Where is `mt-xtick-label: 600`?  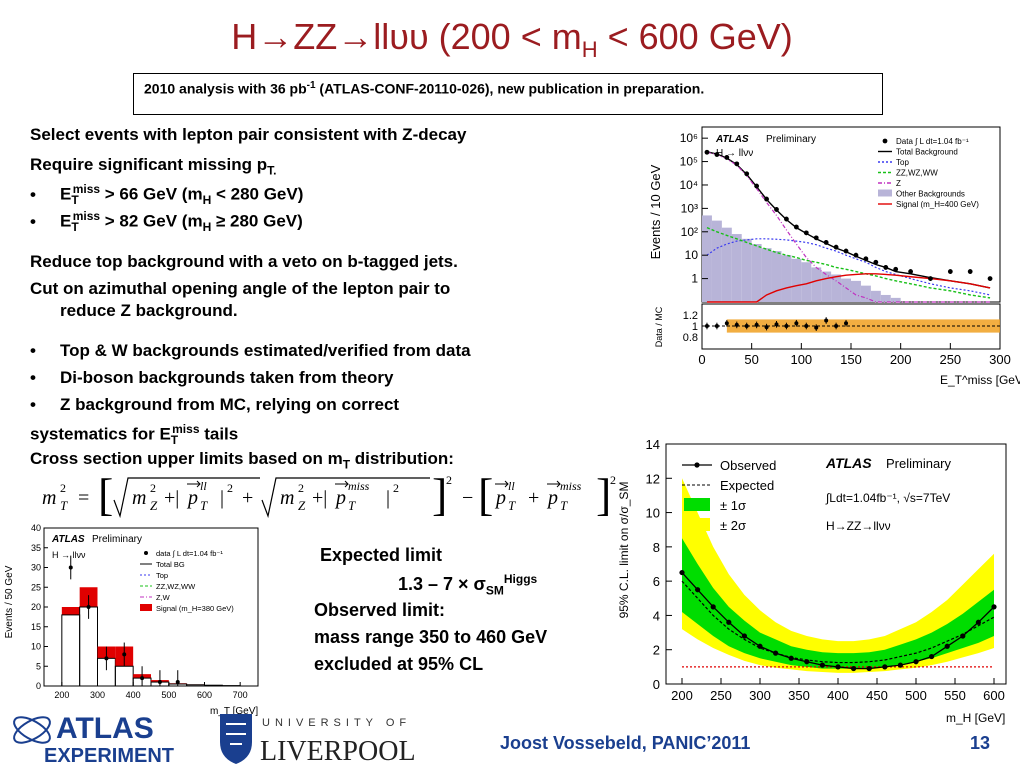
mt-xtick-label: 600 is located at coordinates (204, 695).